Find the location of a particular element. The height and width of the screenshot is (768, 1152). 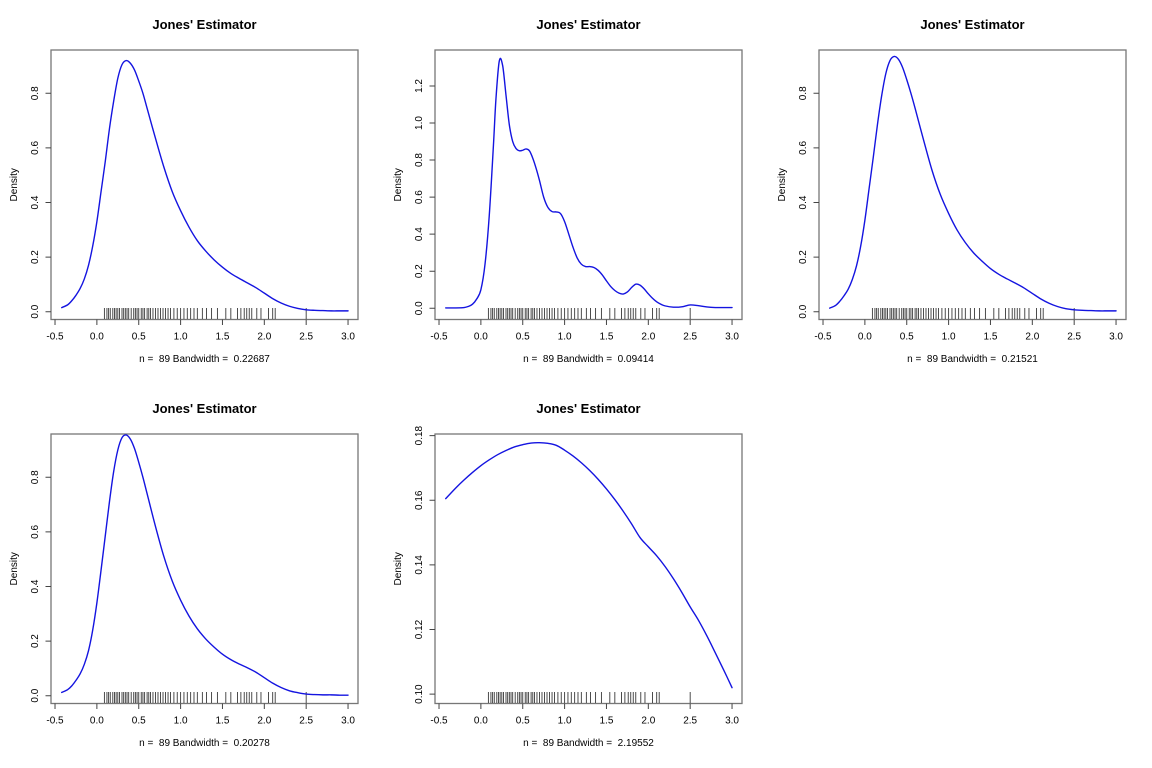

y-tick-label: 0.10 is located at coordinates (419, 694).